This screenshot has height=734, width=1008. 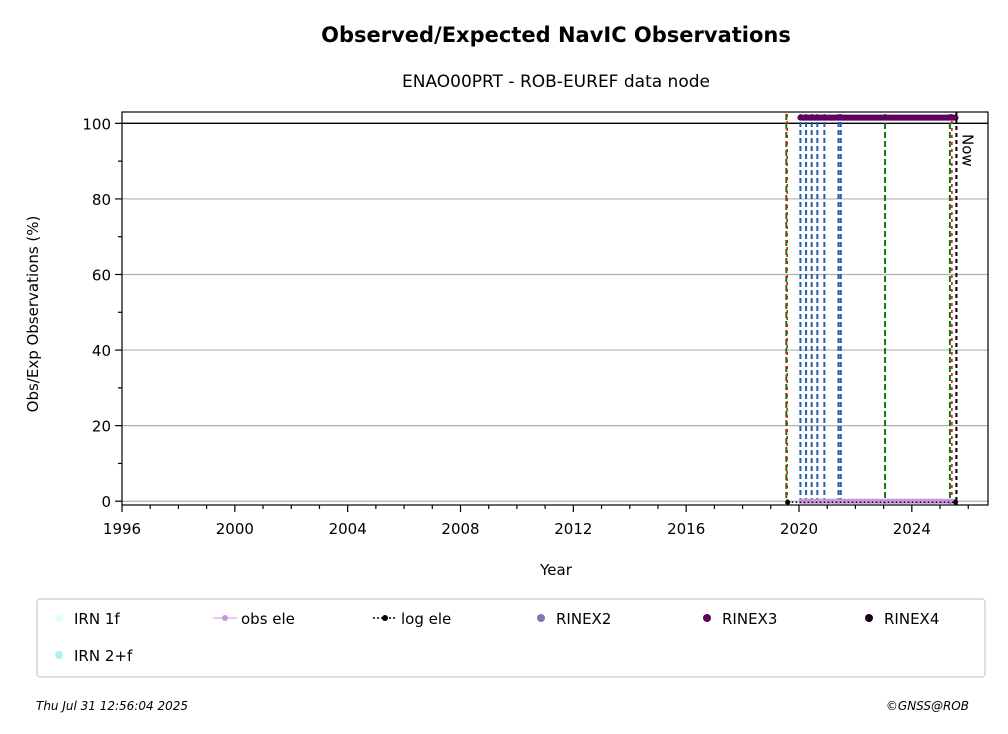 What do you see at coordinates (573, 529) in the screenshot?
I see `x-tick-label: 2012` at bounding box center [573, 529].